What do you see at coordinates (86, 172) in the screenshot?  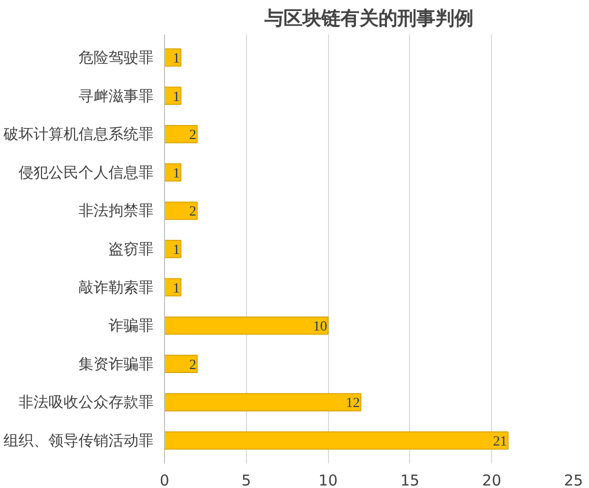 I see `y-tick-label: 侵犯公民个人信息罪` at bounding box center [86, 172].